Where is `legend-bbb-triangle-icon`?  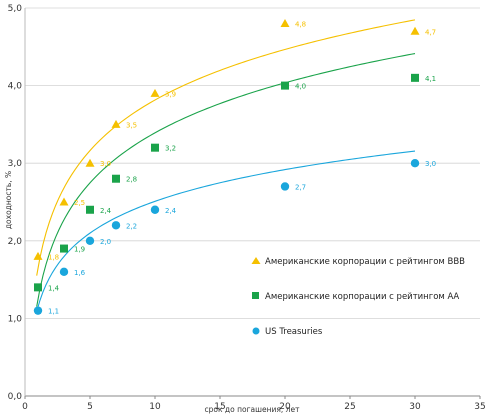
legend-bbb-triangle-icon is located at coordinates (256, 260).